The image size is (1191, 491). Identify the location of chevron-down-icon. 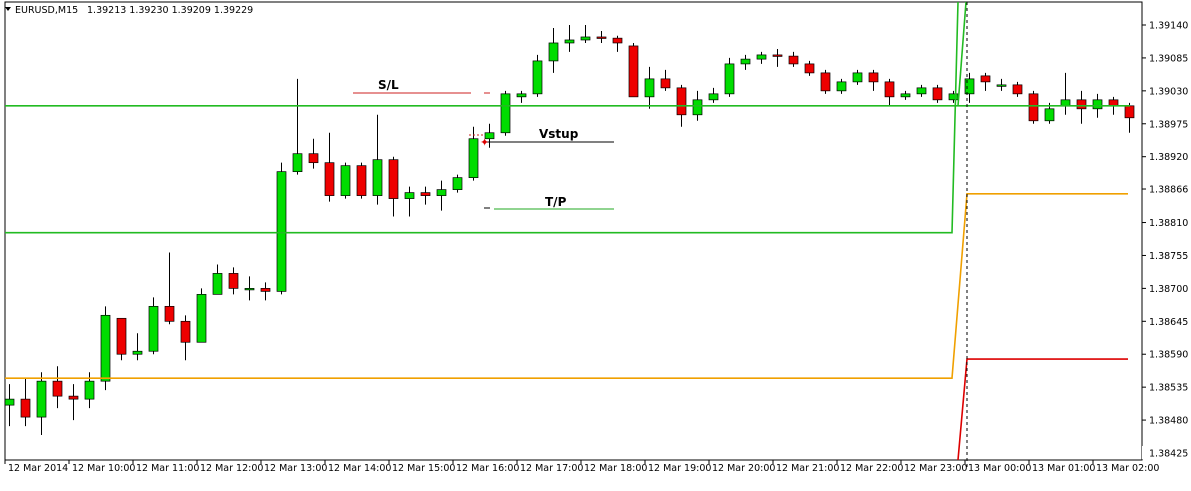
(8, 9).